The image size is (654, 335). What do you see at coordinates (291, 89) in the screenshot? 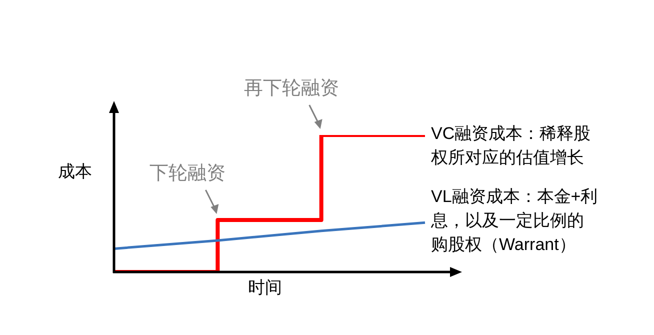
I see `text: 再下轮融资` at bounding box center [291, 89].